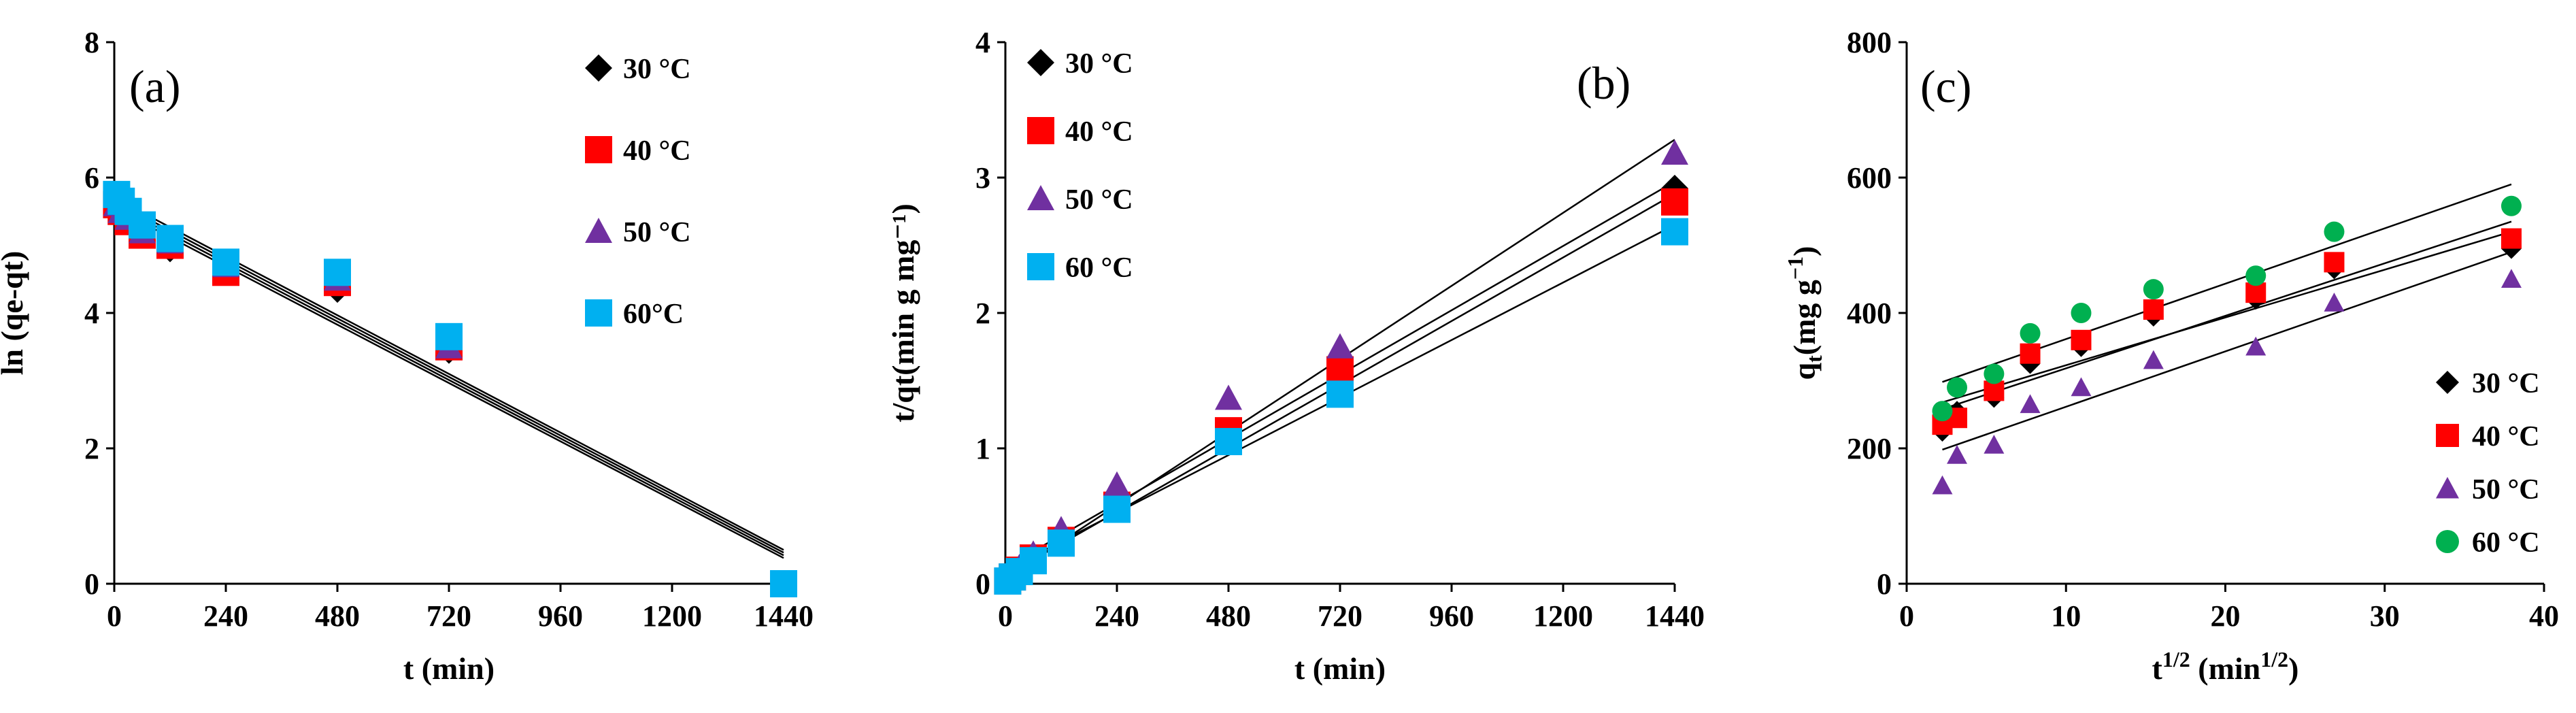 The width and height of the screenshot is (2576, 713). What do you see at coordinates (91, 313) in the screenshot?
I see `y-tick-label: 4` at bounding box center [91, 313].